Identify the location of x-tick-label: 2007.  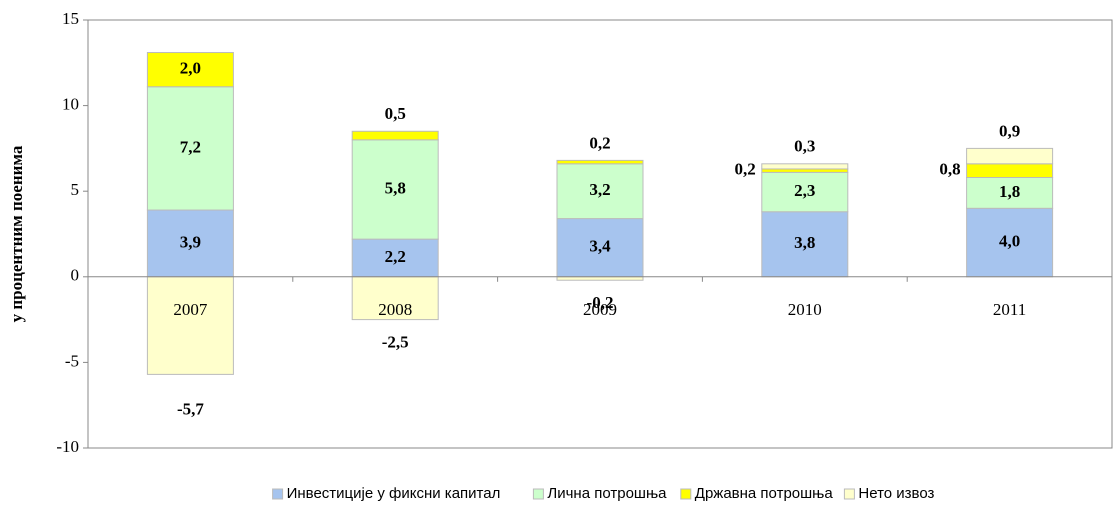
(190, 309).